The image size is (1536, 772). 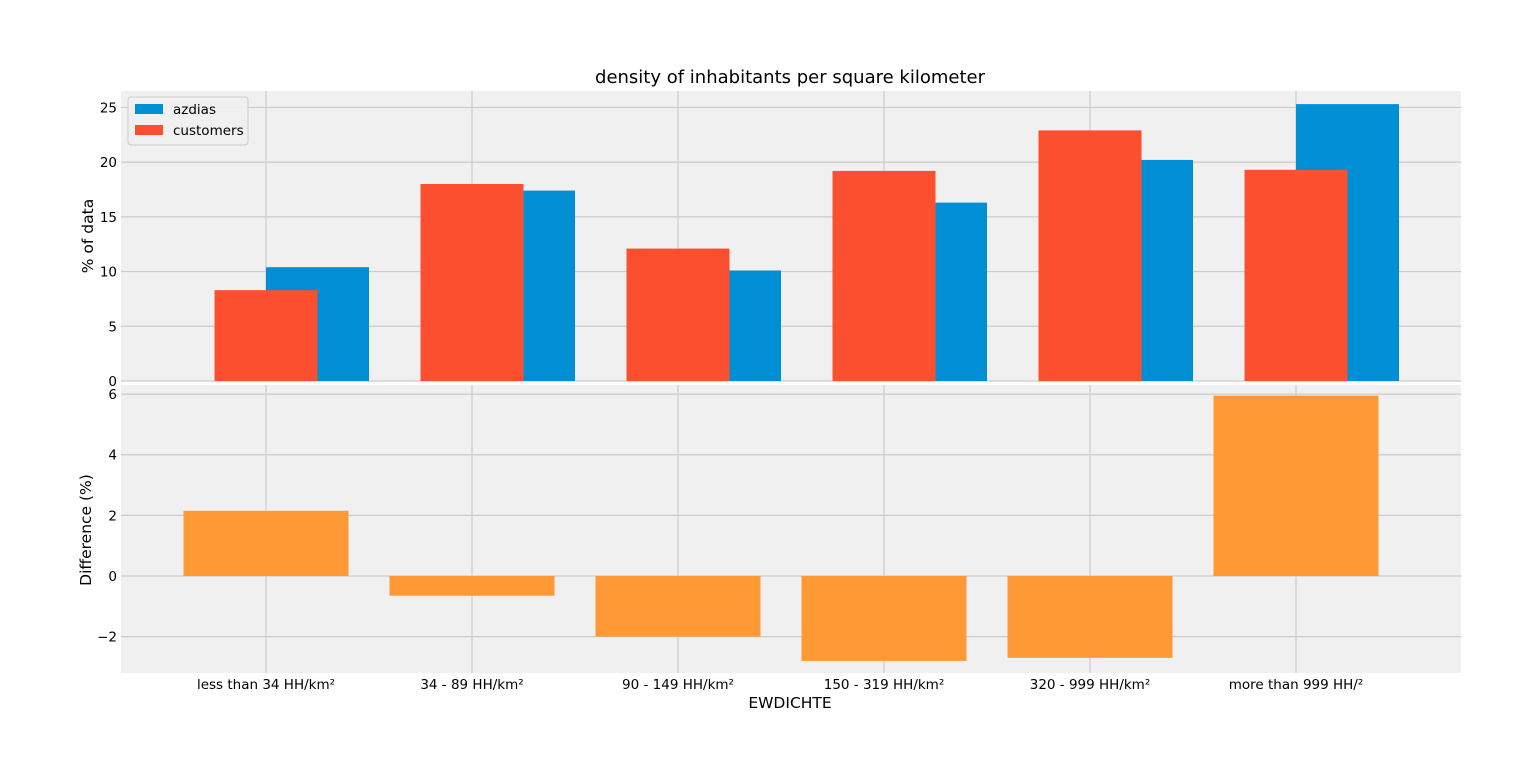 What do you see at coordinates (88, 236) in the screenshot?
I see `top-y-axis-label: % of data` at bounding box center [88, 236].